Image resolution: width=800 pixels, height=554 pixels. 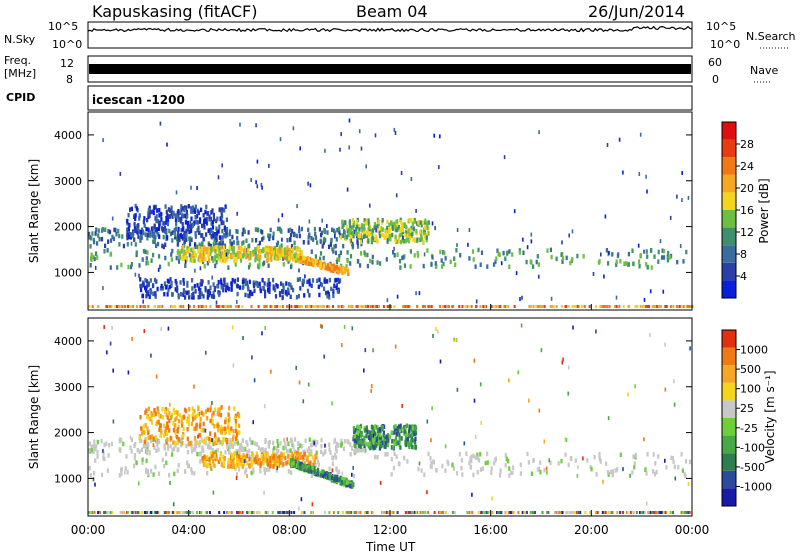 I want to click on colorbar-segment, so click(x=729, y=479).